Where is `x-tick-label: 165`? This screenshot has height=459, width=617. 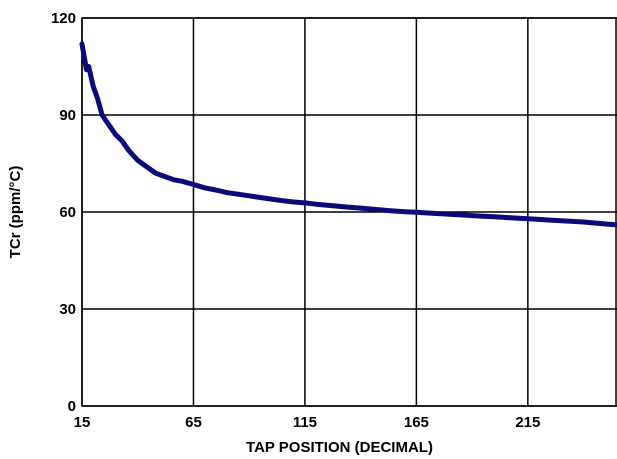 x-tick-label: 165 is located at coordinates (416, 422).